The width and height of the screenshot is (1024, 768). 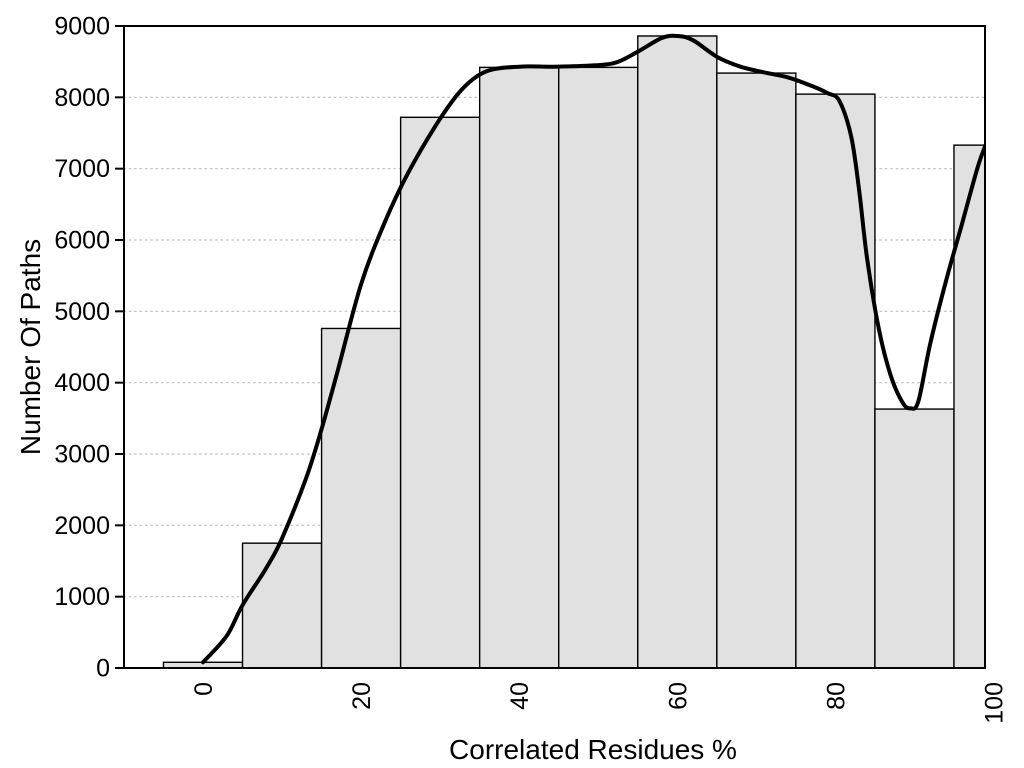 What do you see at coordinates (995, 703) in the screenshot?
I see `x-tick-label-100: 100` at bounding box center [995, 703].